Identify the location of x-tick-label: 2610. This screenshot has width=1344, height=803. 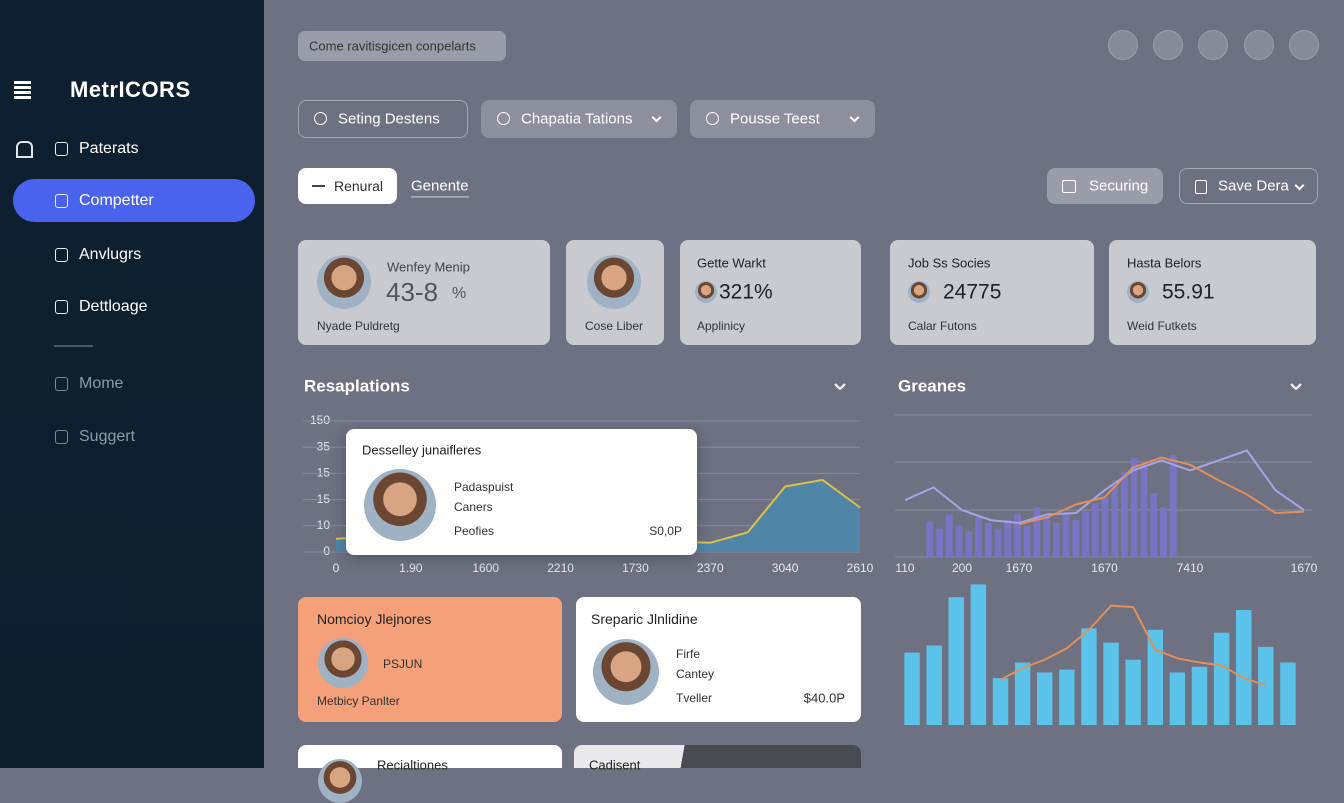
(860, 568).